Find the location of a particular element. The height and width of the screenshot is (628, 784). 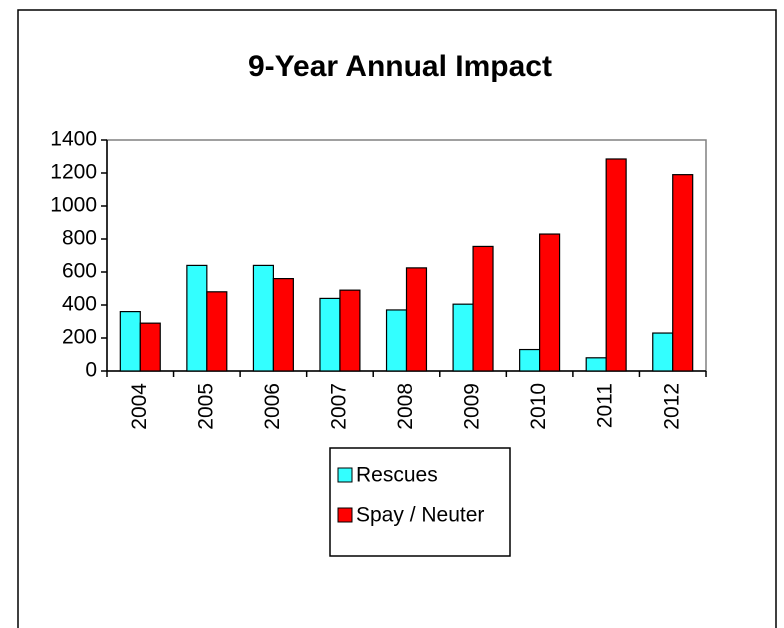

y-tick-label: 400 is located at coordinates (79, 304).